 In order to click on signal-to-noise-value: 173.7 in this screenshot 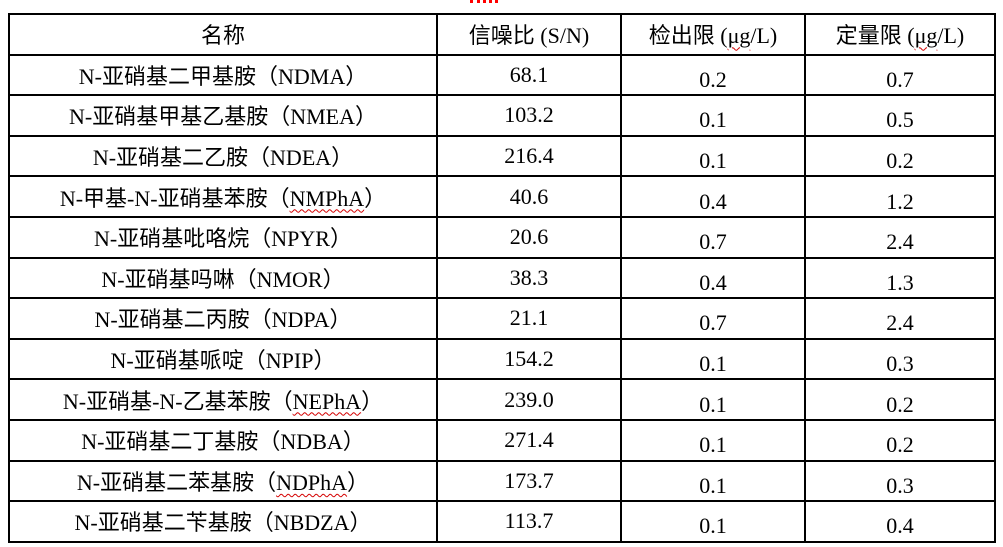, I will do `click(529, 480)`.